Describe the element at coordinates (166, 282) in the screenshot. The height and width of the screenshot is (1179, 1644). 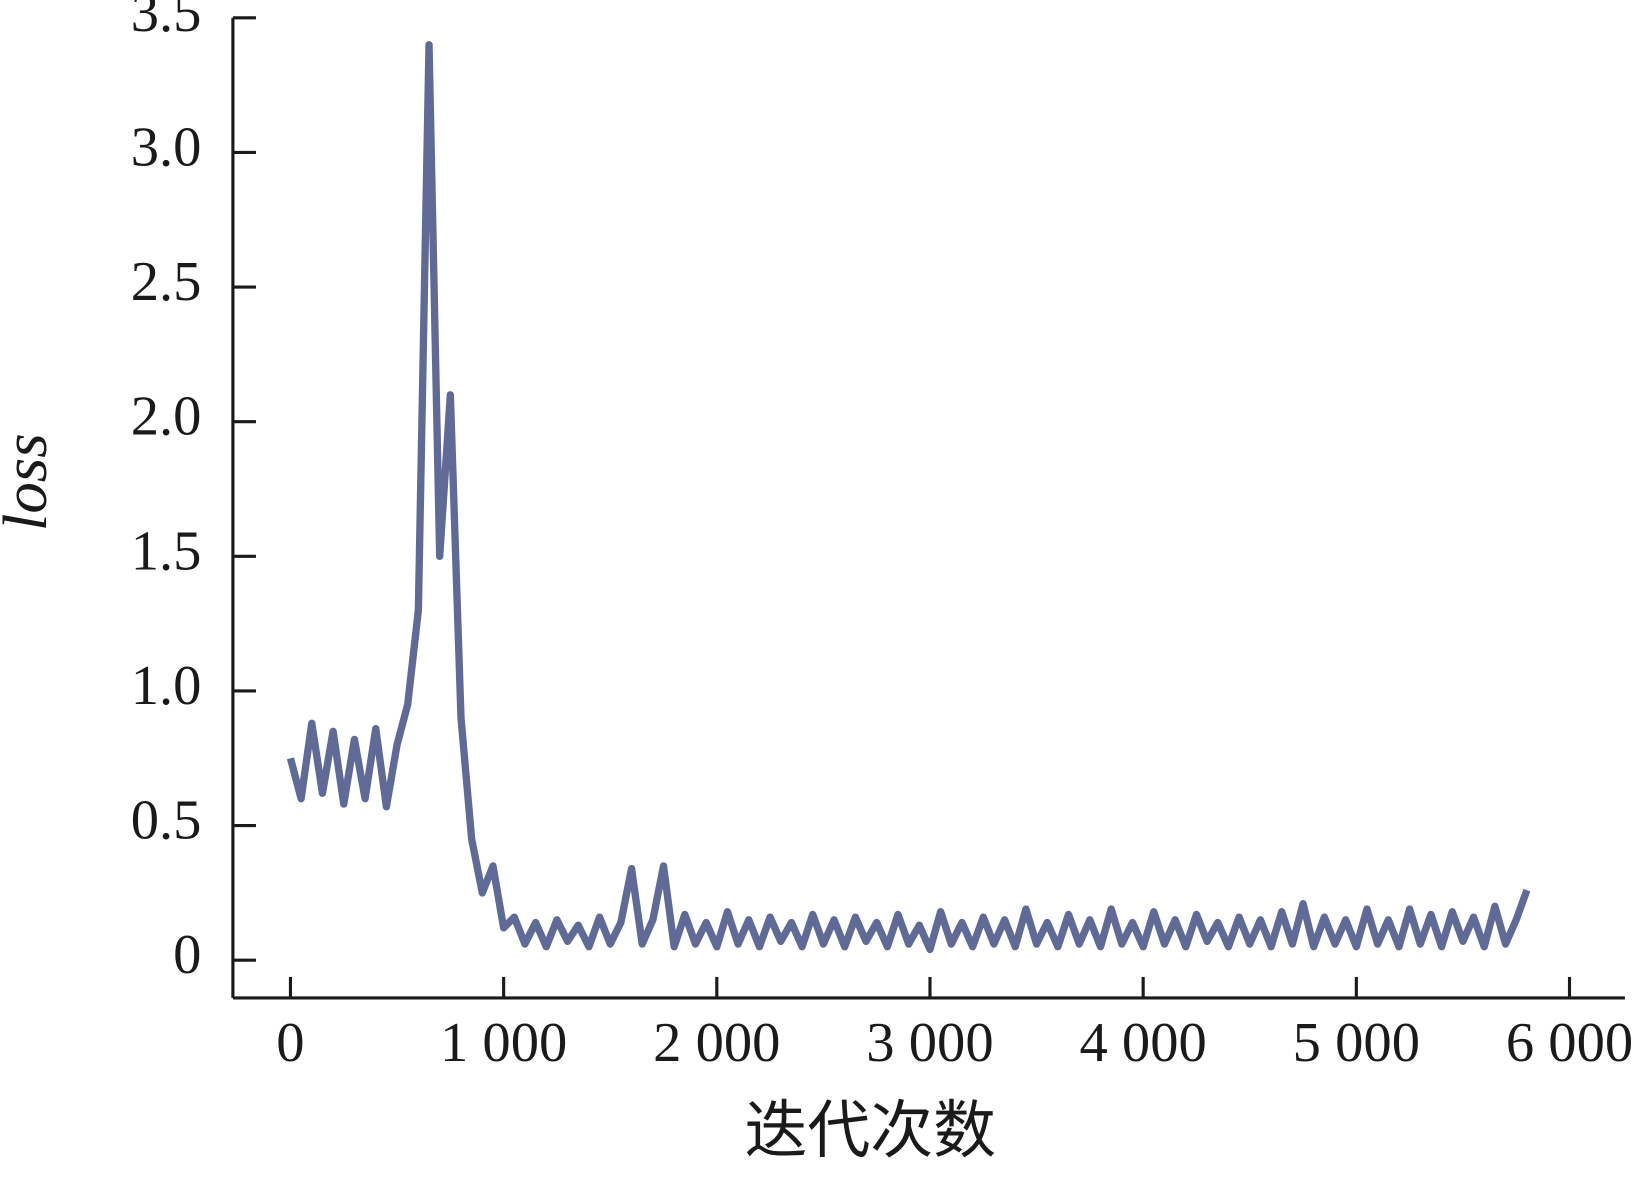
I see `y-tick-label: 2.5` at that location.